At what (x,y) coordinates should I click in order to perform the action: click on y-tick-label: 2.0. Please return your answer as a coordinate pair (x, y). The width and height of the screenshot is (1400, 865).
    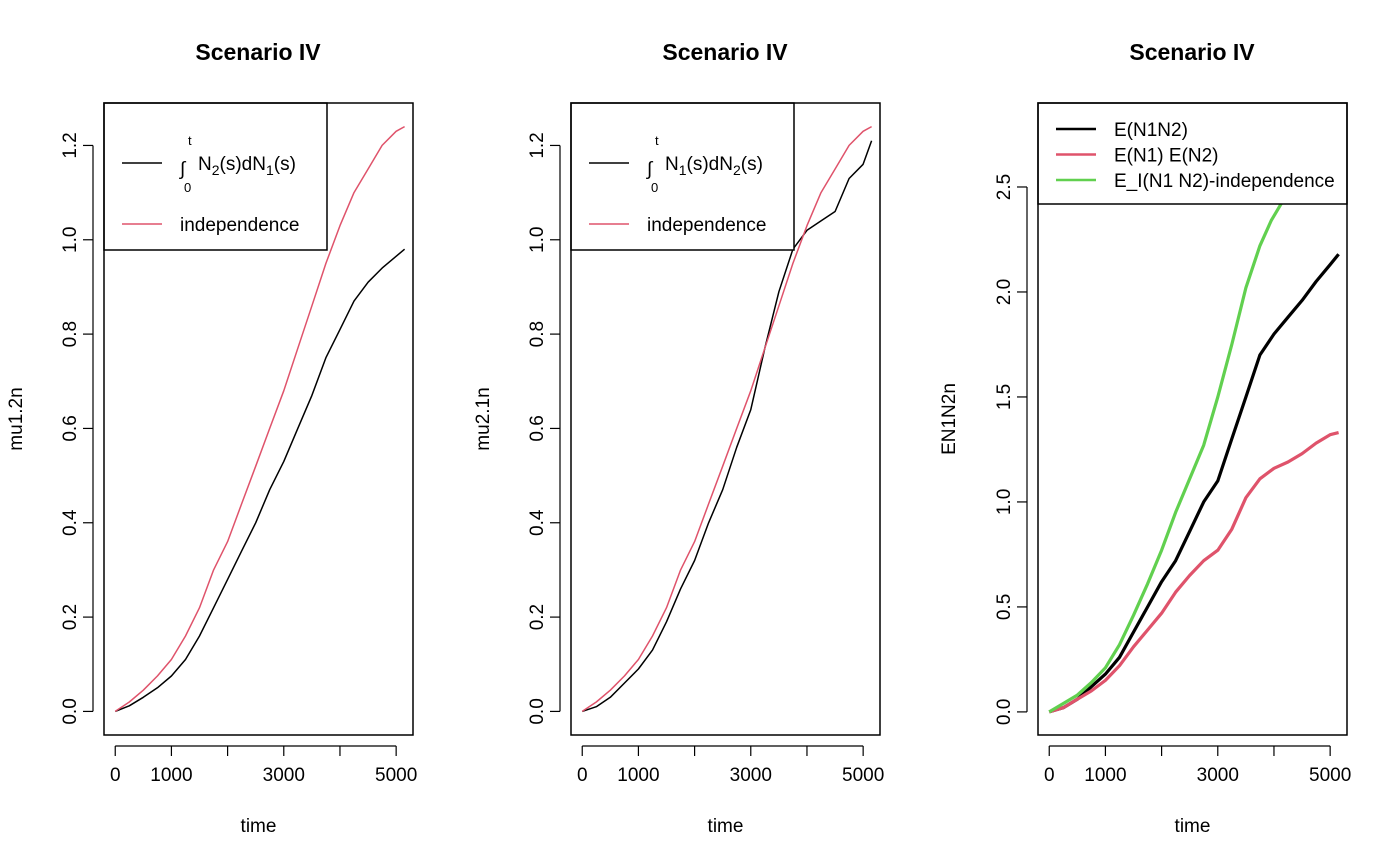
    Looking at the image, I should click on (1004, 292).